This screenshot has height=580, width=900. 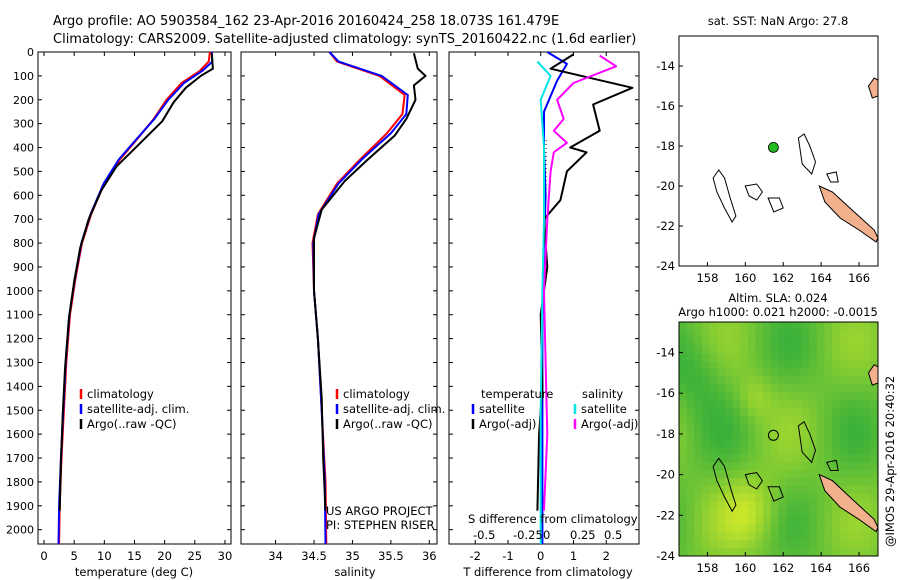 I want to click on temperature-lines, so click(x=135, y=298).